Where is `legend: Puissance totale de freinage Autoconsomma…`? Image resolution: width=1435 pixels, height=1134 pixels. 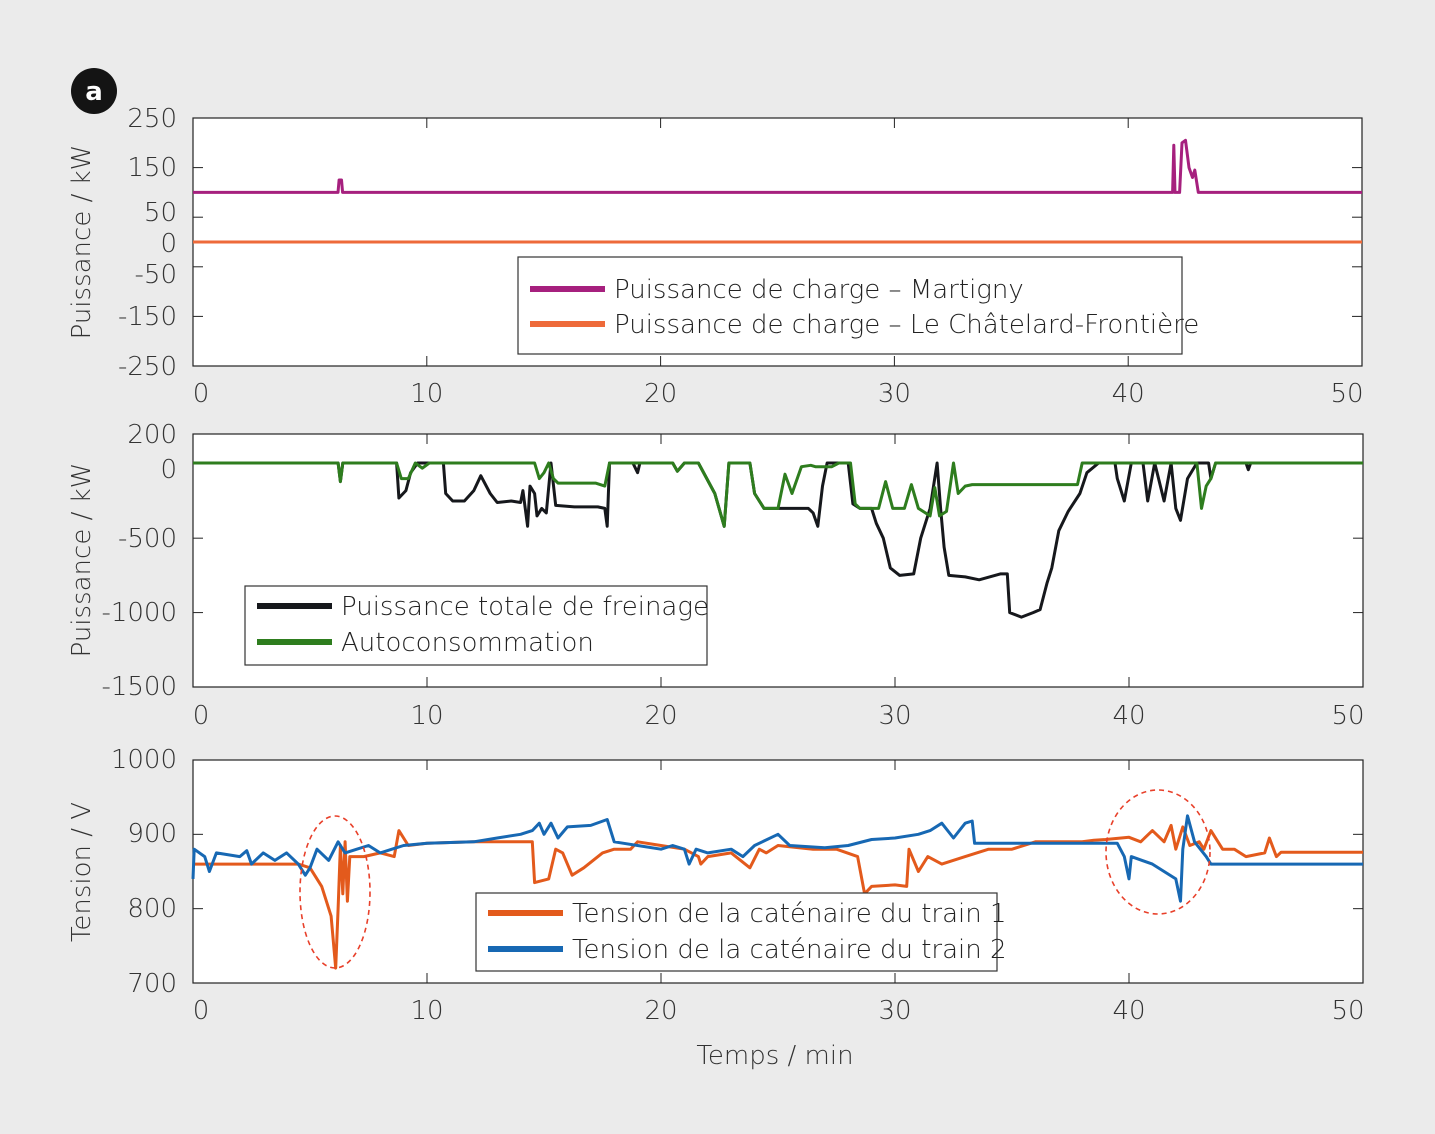
legend: Puissance totale de freinage Autoconsomma… is located at coordinates (476, 625).